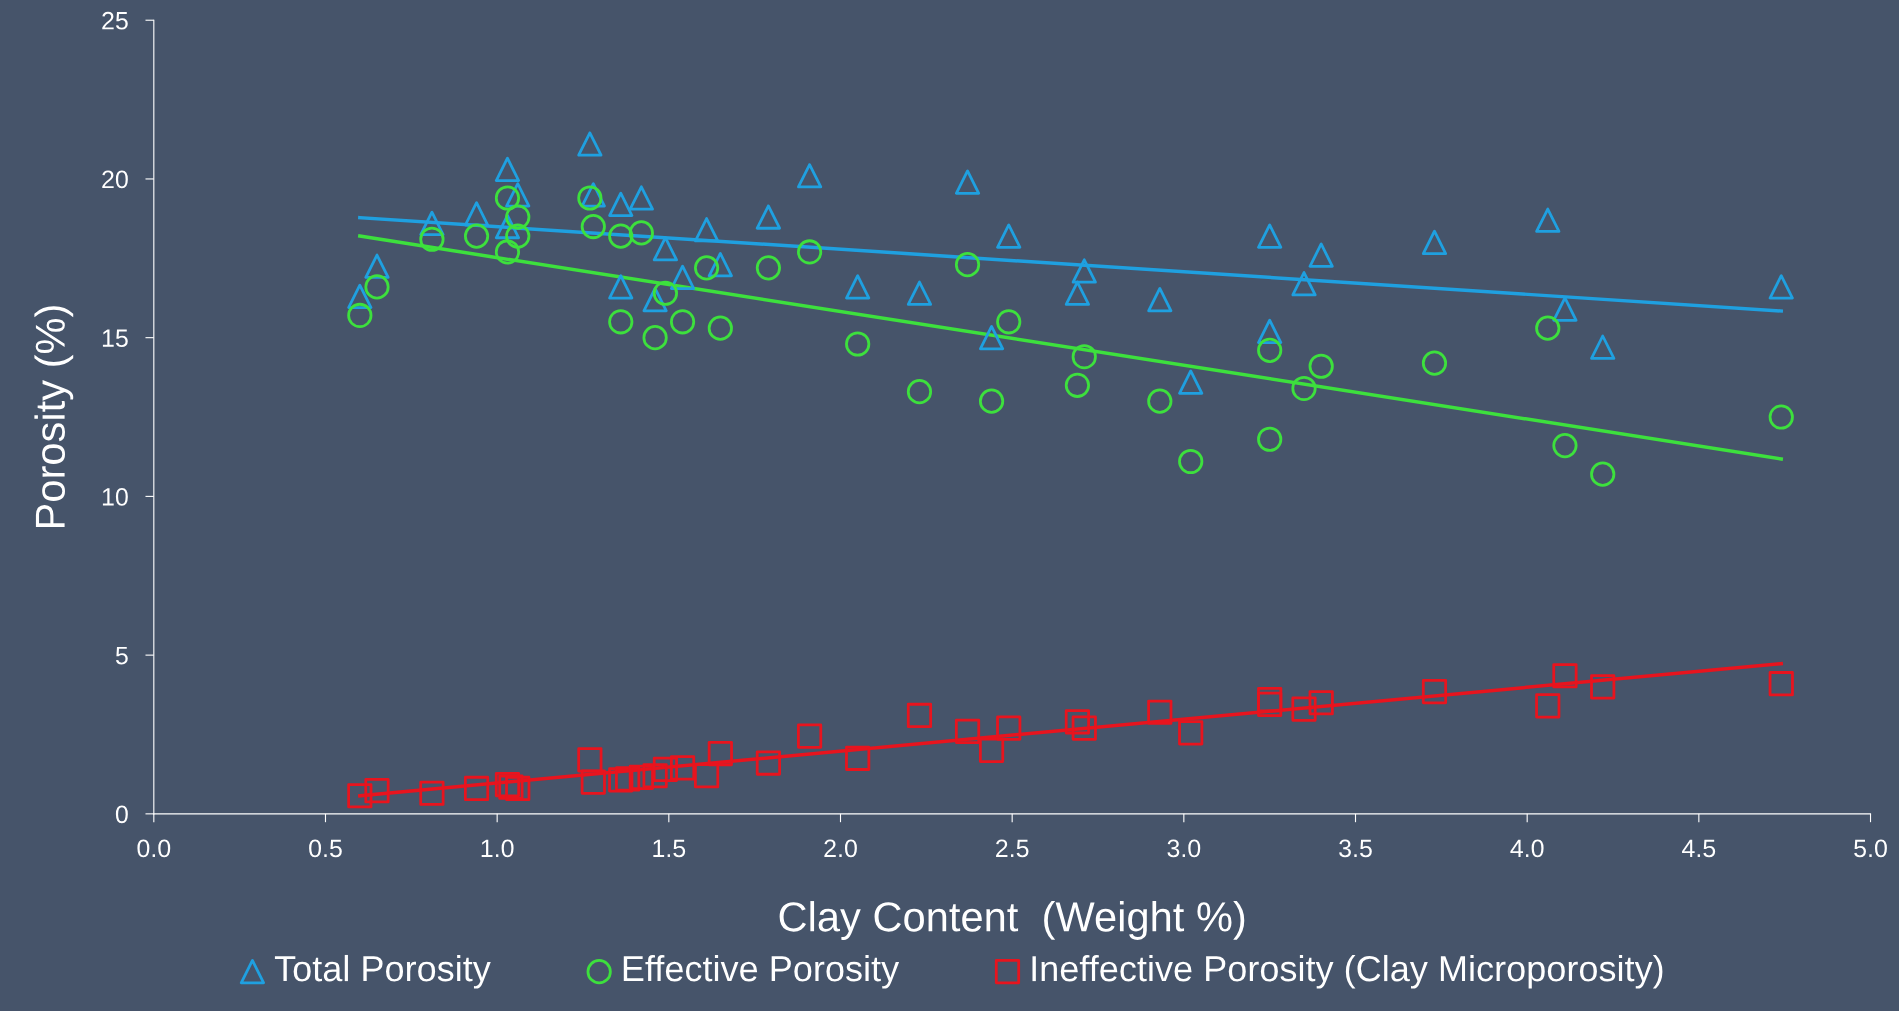 The width and height of the screenshot is (1899, 1011). What do you see at coordinates (1355, 848) in the screenshot?
I see `x-tick-label: 3.5` at bounding box center [1355, 848].